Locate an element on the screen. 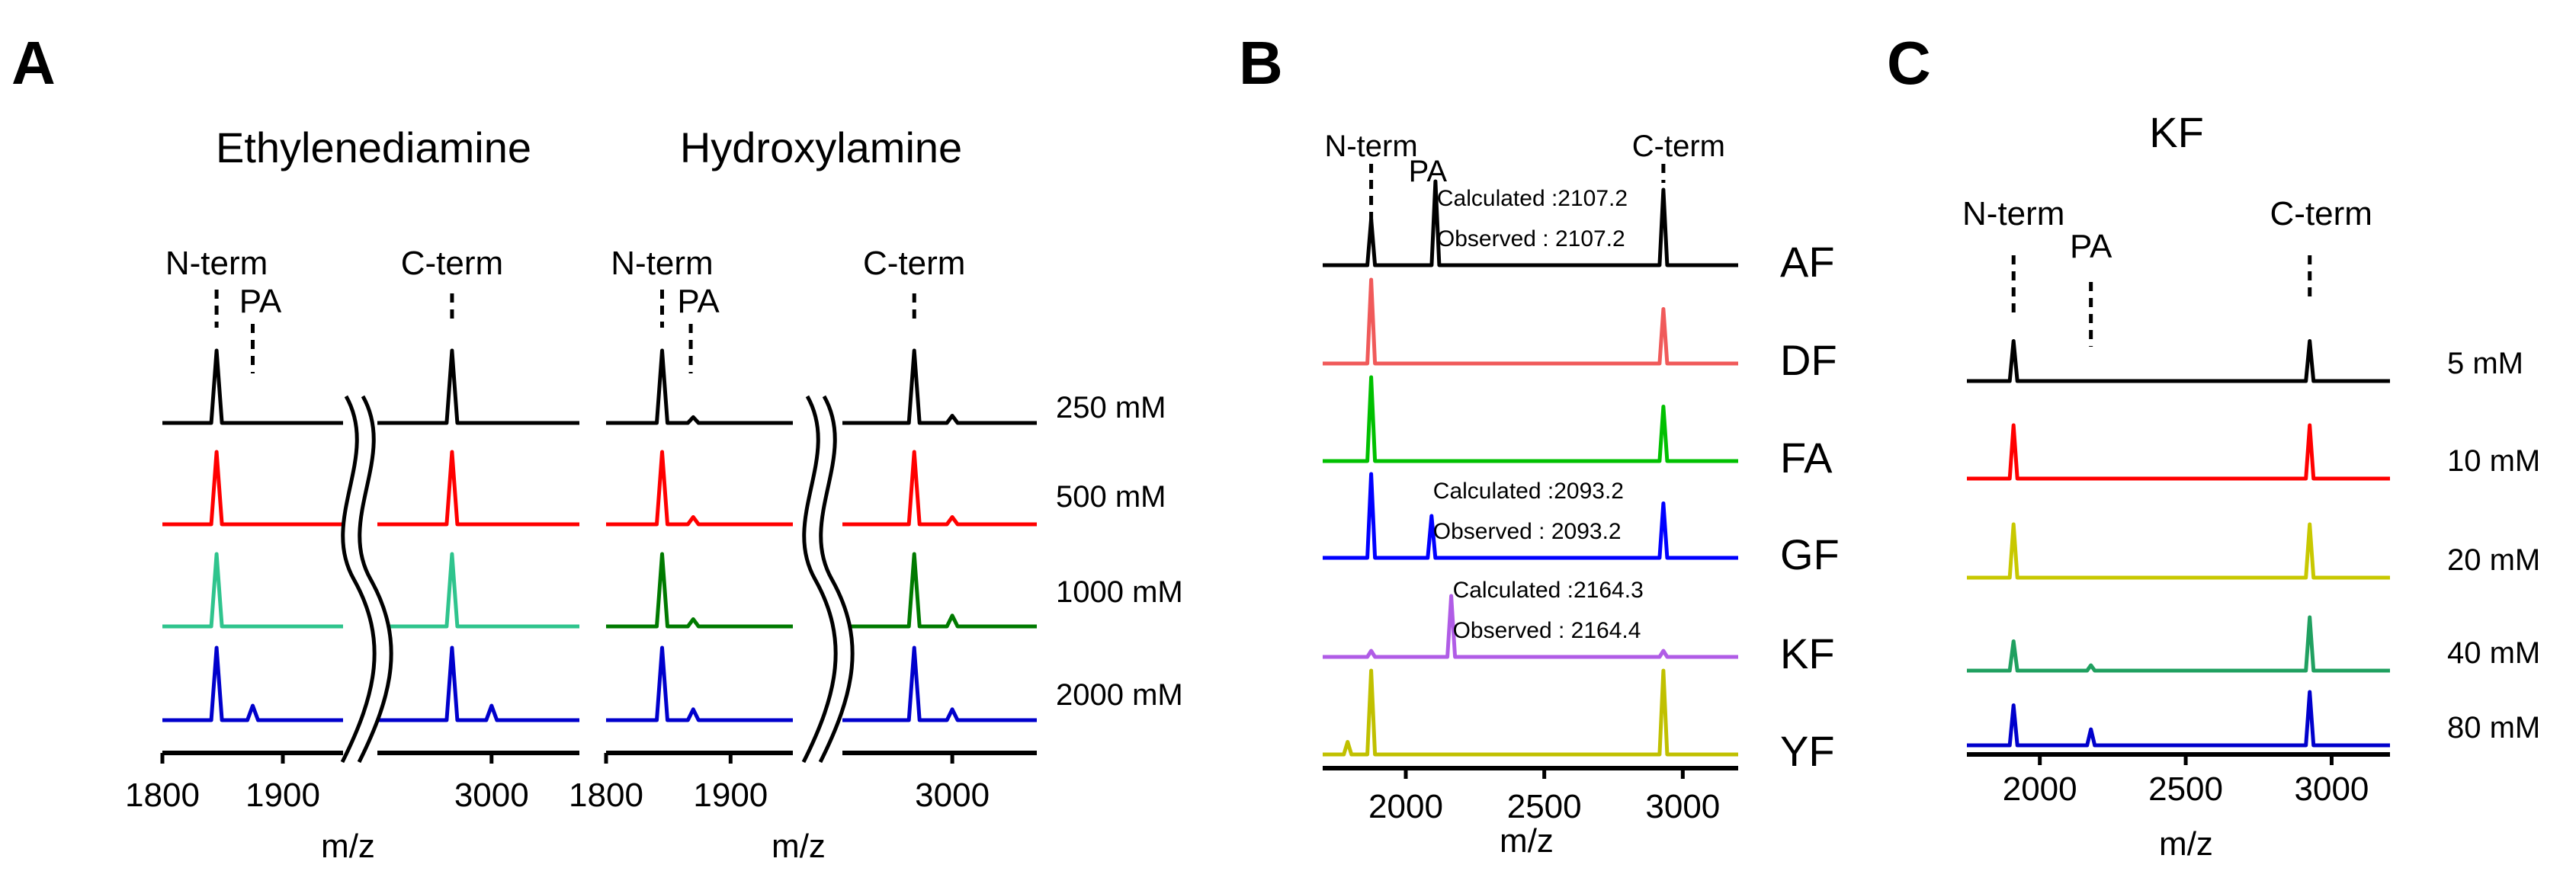 The image size is (2576, 884). panel-b-cterm-label: C-term is located at coordinates (1678, 146).